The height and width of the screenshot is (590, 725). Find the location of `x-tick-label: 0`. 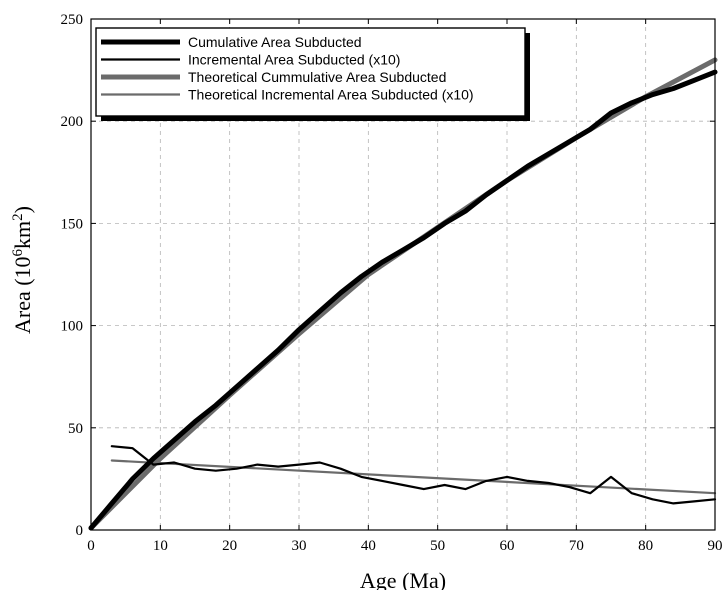

x-tick-label: 0 is located at coordinates (91, 546).